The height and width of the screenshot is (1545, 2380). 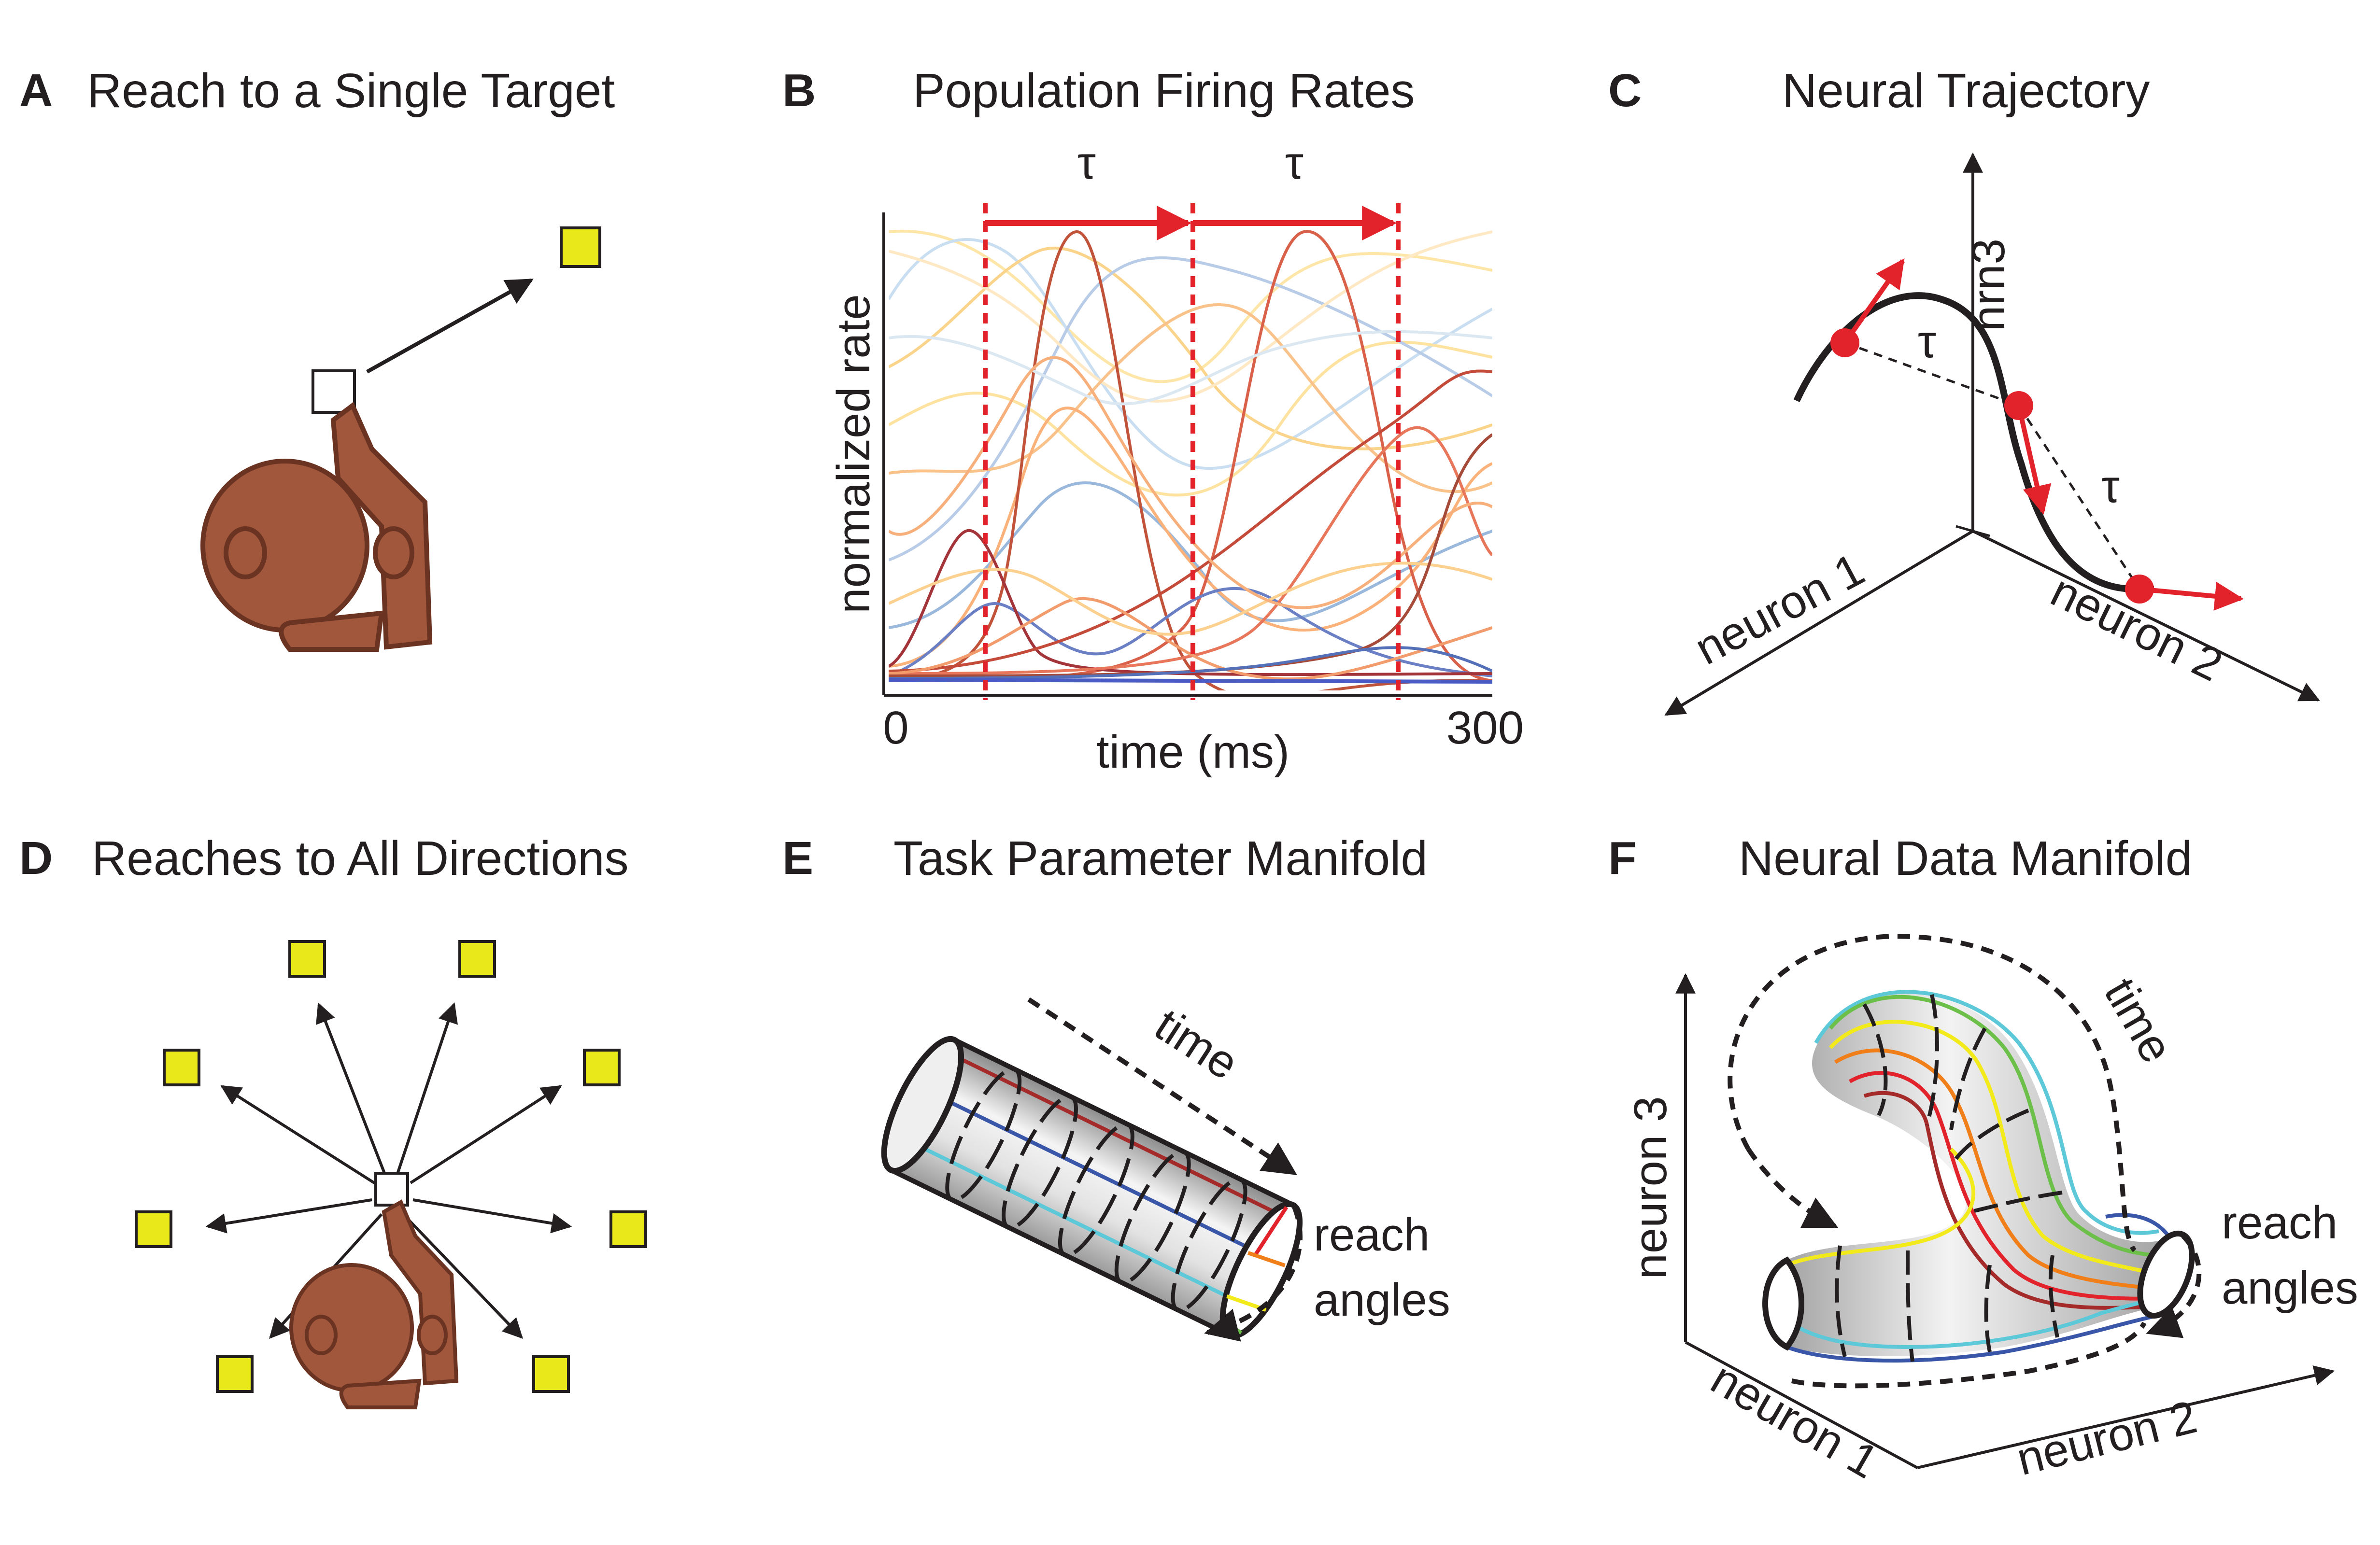 I want to click on start-square, so click(x=334, y=391).